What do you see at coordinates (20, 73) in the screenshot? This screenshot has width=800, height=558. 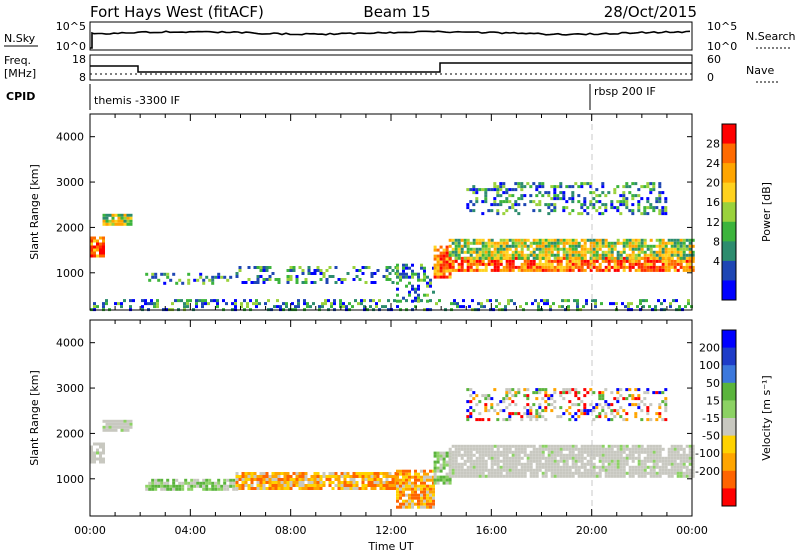 I see `freq-unit: [MHz]` at bounding box center [20, 73].